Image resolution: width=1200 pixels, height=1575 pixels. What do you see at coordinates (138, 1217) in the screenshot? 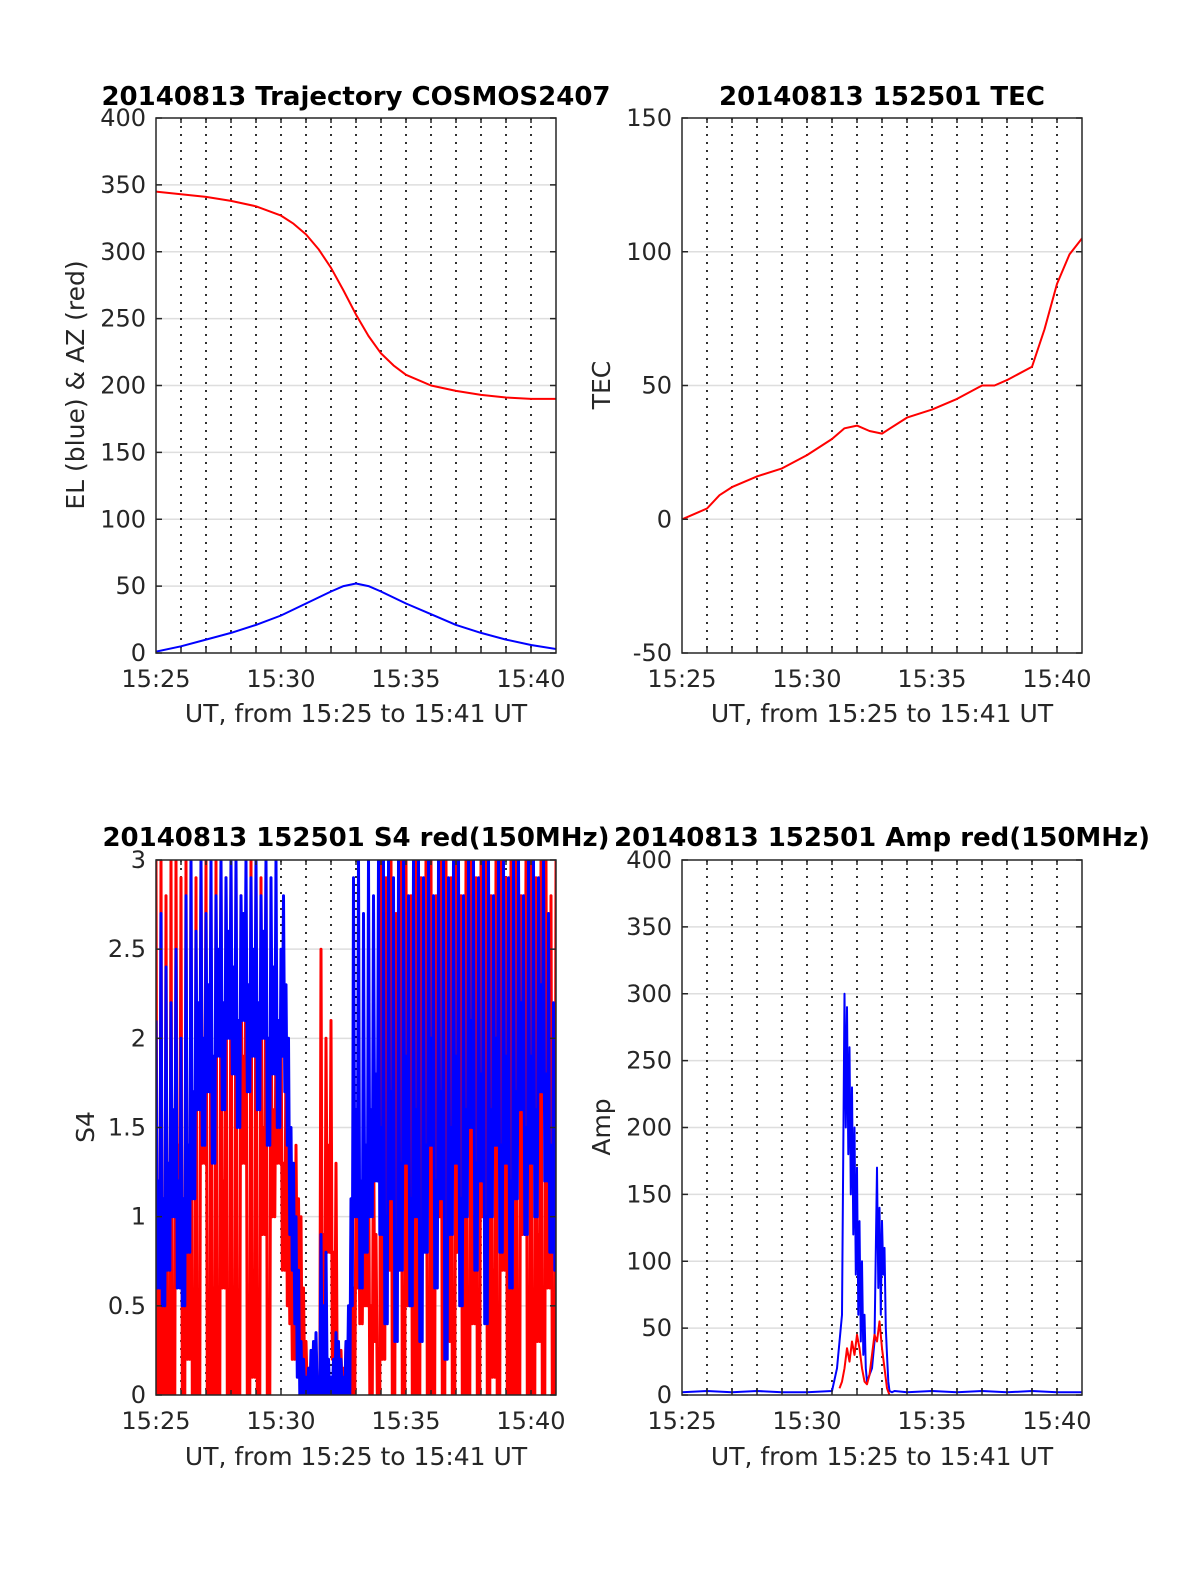
I see `y-tick-label: 1` at bounding box center [138, 1217].